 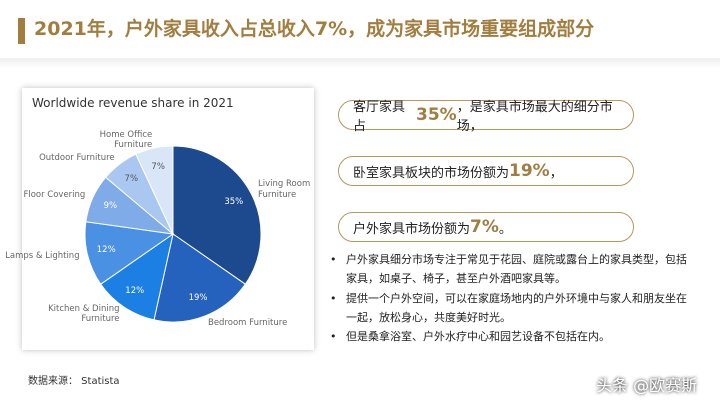 I want to click on highlight-before: 户外家具市场份额为, so click(x=412, y=229).